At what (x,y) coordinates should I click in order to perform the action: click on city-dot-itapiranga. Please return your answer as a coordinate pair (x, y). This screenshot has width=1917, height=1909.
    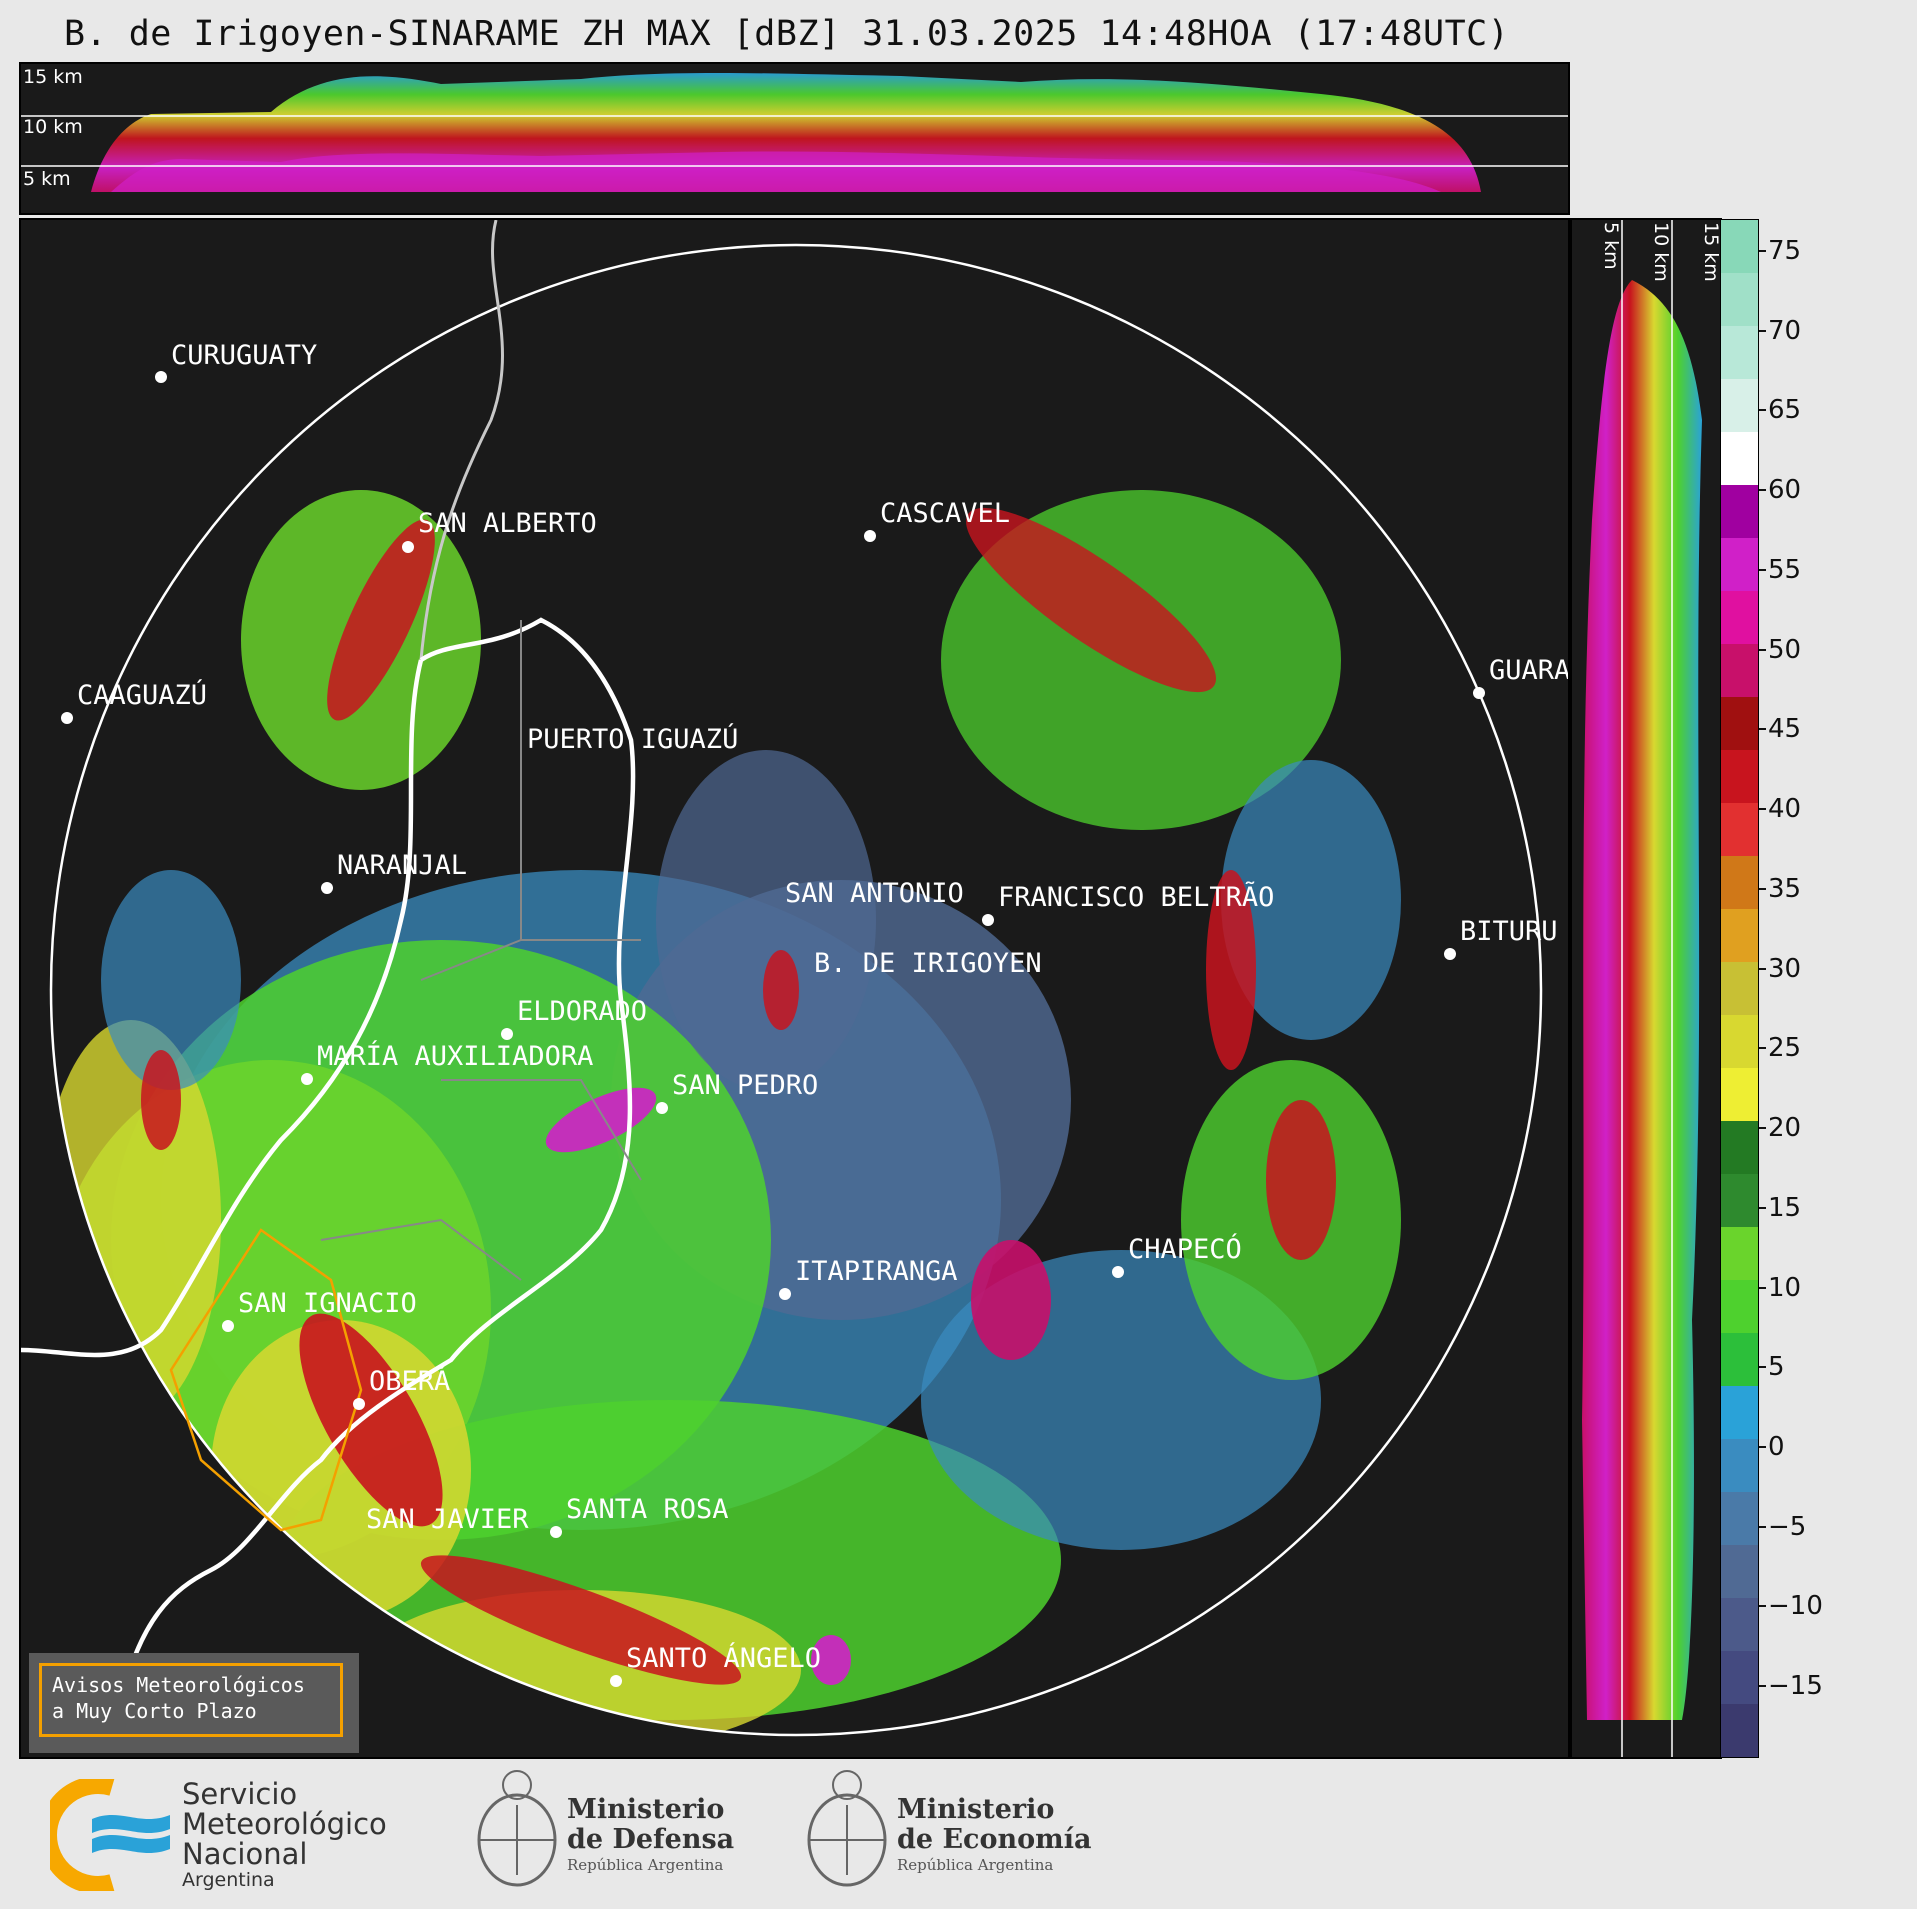
    Looking at the image, I should click on (785, 1294).